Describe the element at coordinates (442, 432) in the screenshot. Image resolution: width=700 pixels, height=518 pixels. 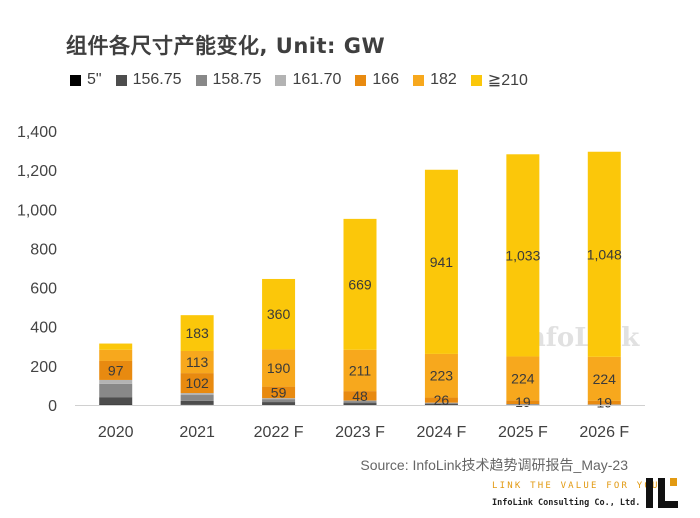
I see `x-tick-label: 2024 F` at that location.